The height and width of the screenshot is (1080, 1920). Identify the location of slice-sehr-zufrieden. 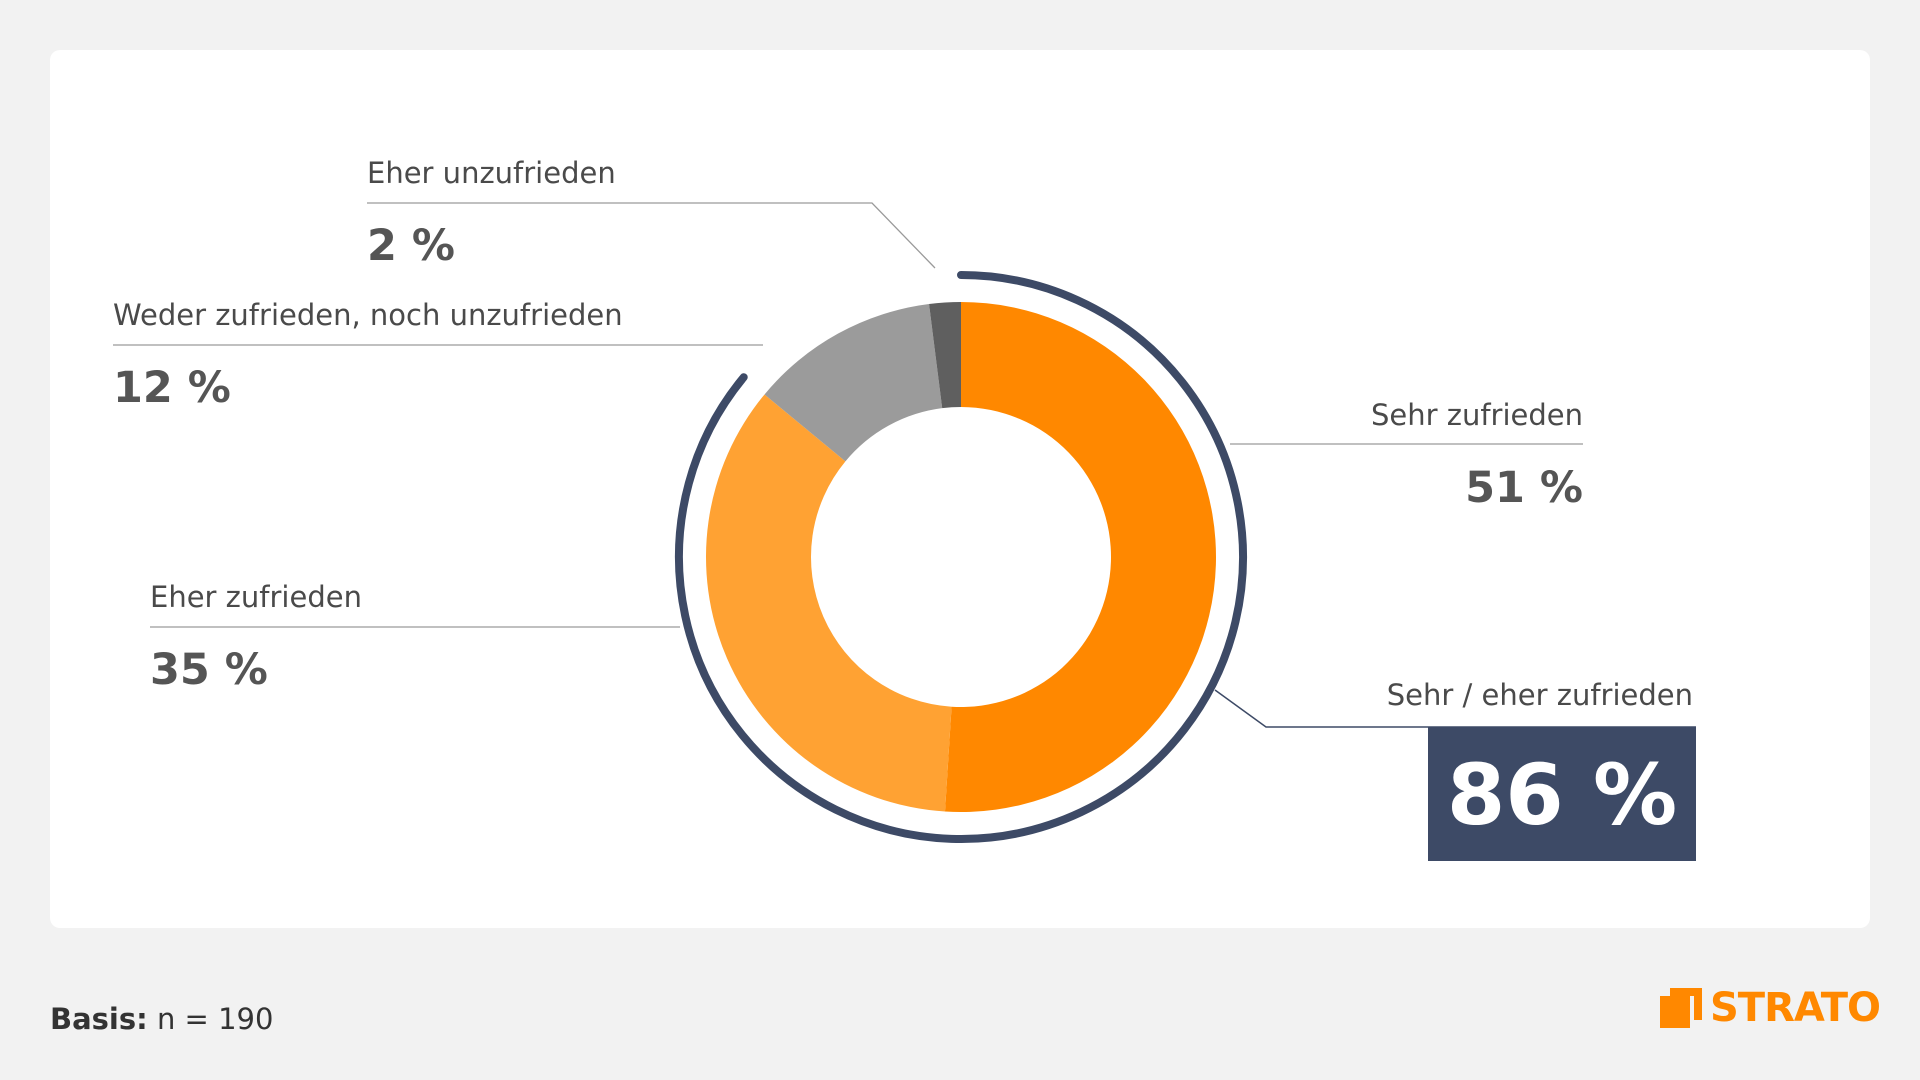
(1080, 557).